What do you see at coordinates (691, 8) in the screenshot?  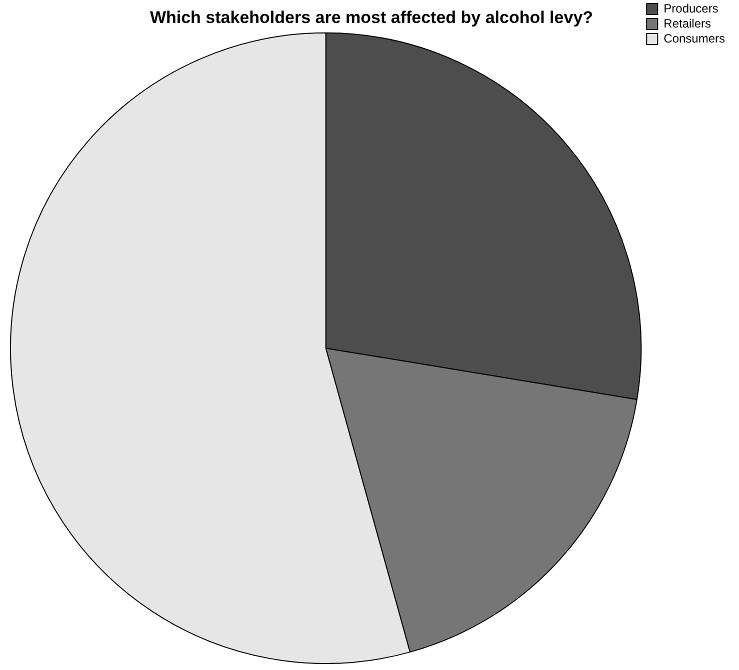 I see `legend-label: Producers` at bounding box center [691, 8].